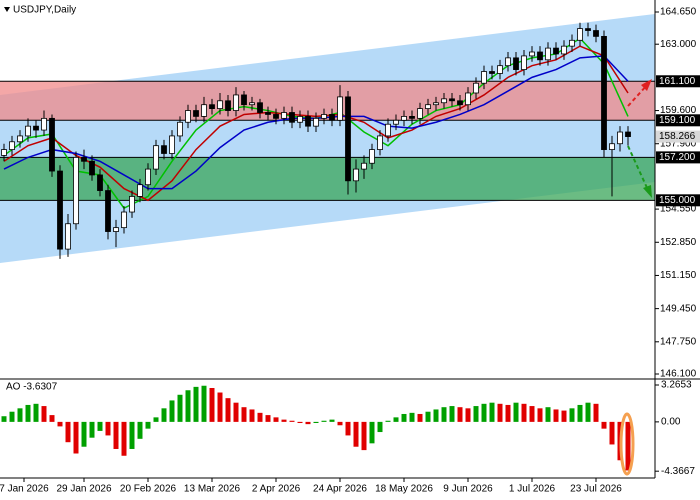  Describe the element at coordinates (468, 489) in the screenshot. I see `x-tick-label: 9 Jun 2026` at that location.